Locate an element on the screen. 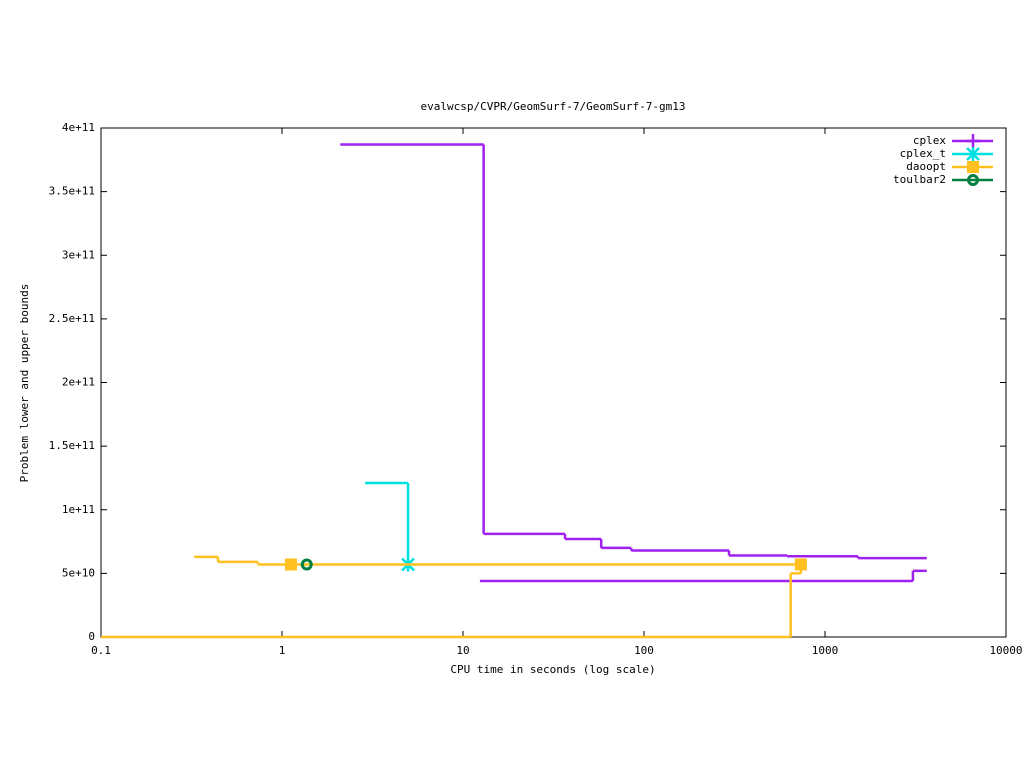 This screenshot has height=768, width=1024. y-axis-label: Problem lower and upper bounds is located at coordinates (24, 383).